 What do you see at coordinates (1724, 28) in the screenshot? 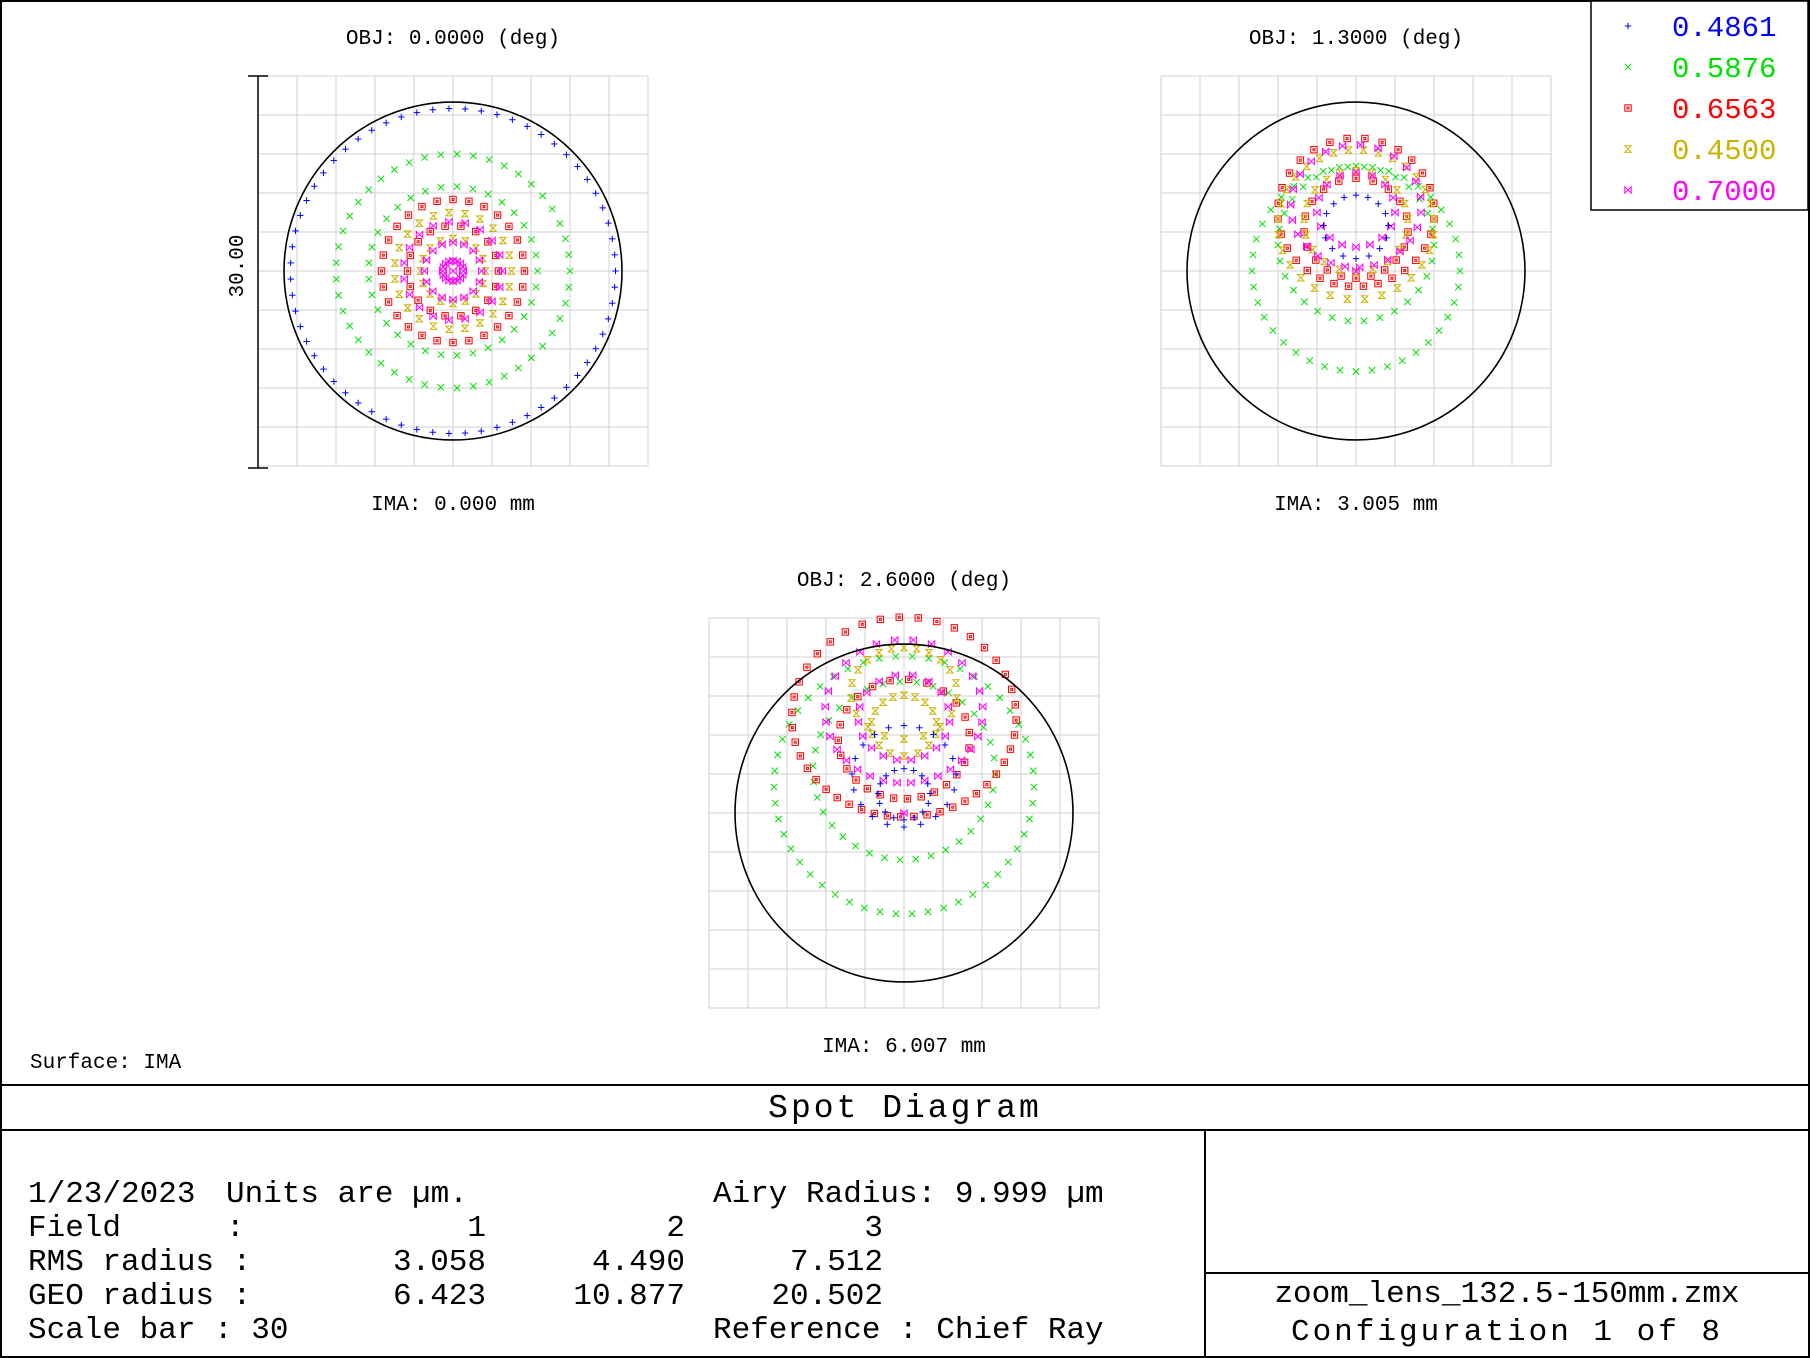
I see `legend-label: 0.4861` at bounding box center [1724, 28].